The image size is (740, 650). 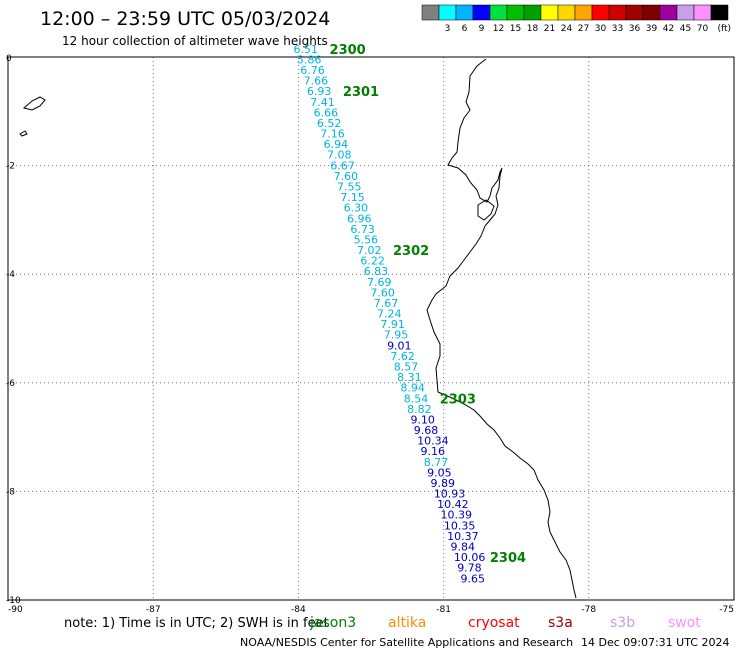 What do you see at coordinates (298, 610) in the screenshot?
I see `x-tick-label: -84` at bounding box center [298, 610].